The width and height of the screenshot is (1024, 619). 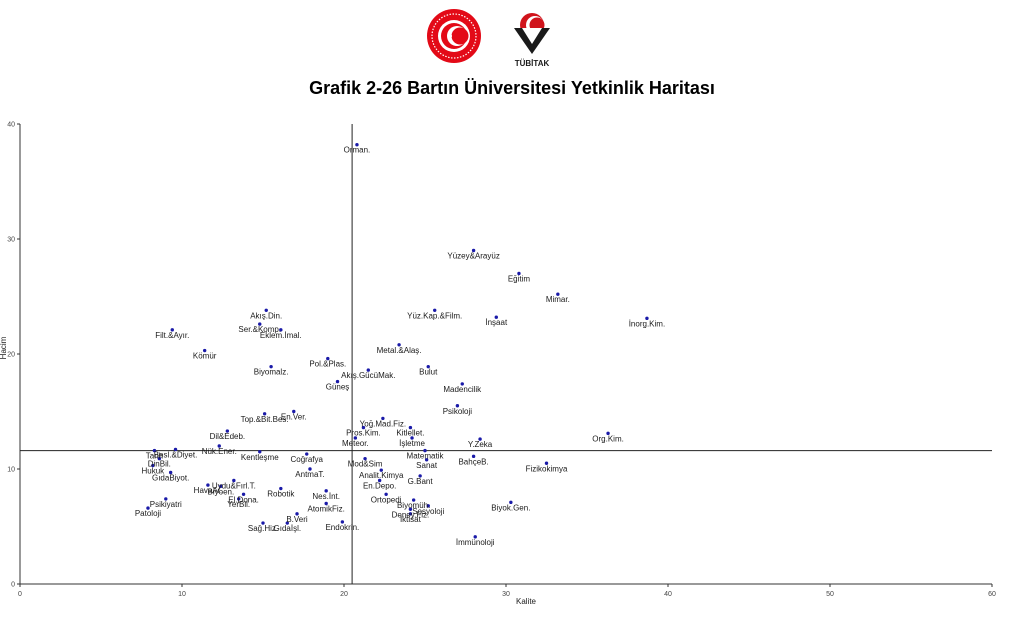 I want to click on point-label: Pol.&Plas., so click(x=327, y=364).